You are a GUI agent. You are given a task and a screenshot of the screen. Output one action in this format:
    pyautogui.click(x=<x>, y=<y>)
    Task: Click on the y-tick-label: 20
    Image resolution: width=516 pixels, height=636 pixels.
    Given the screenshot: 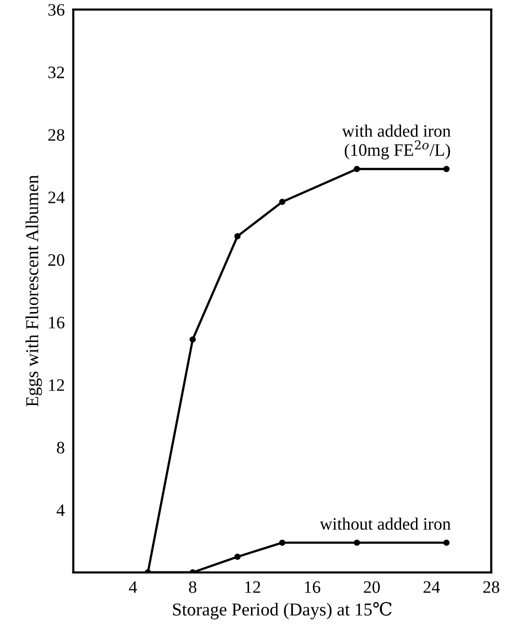 What is the action you would take?
    pyautogui.click(x=56, y=260)
    